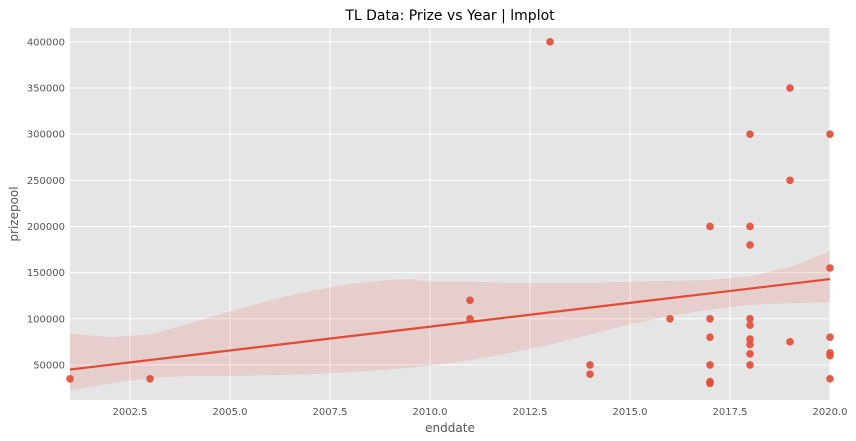  What do you see at coordinates (46, 181) in the screenshot?
I see `y-tick-label: 250000` at bounding box center [46, 181].